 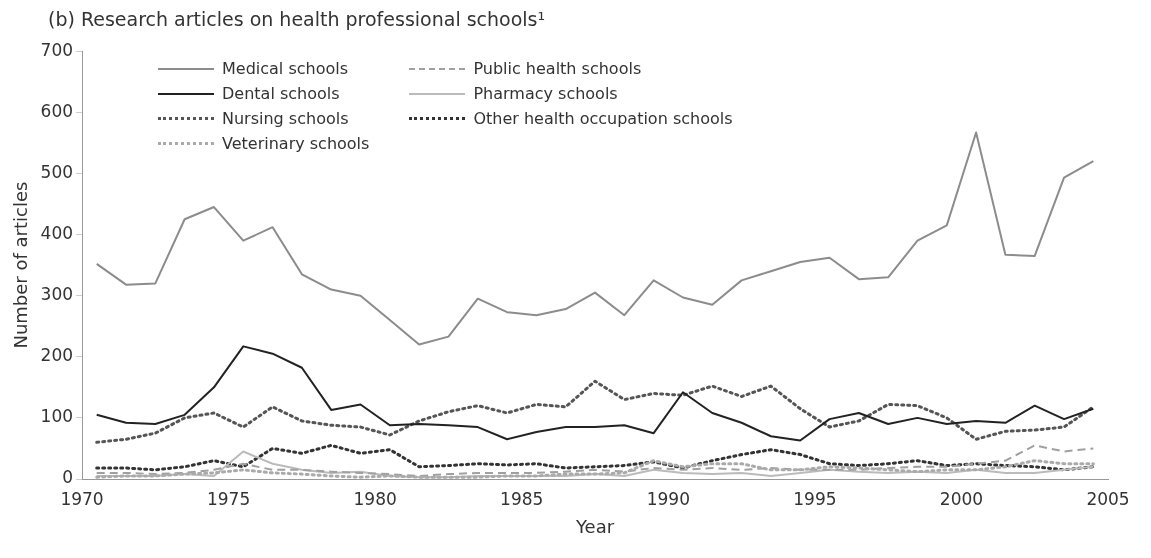 I want to click on y-axis-title: Number of articles, so click(x=21, y=265).